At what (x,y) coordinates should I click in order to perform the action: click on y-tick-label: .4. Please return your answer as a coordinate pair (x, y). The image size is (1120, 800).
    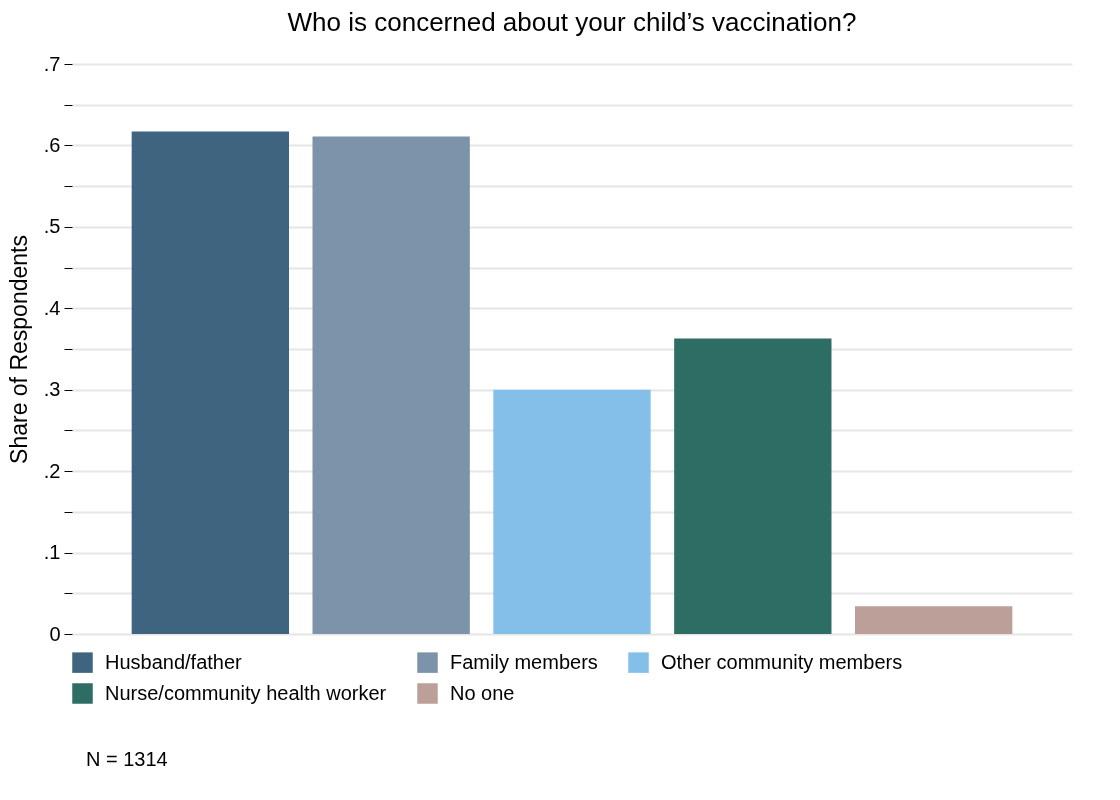
    Looking at the image, I should click on (52, 307).